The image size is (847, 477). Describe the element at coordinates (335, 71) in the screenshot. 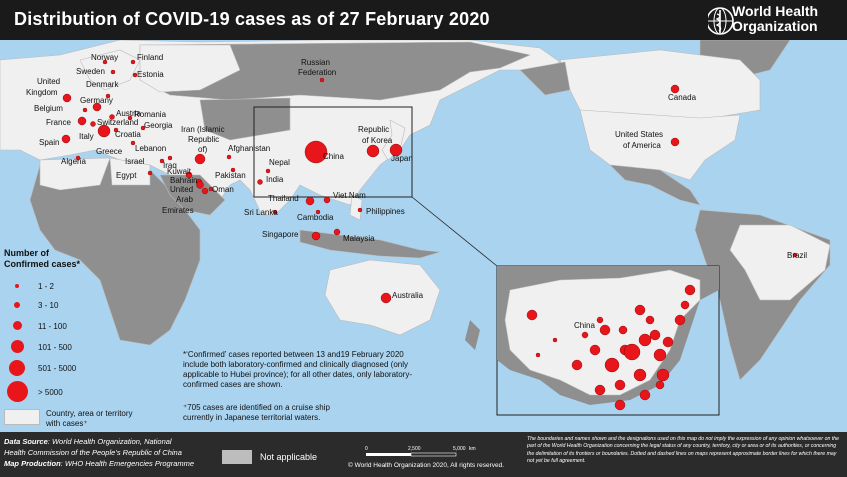

I see `russia-land` at that location.